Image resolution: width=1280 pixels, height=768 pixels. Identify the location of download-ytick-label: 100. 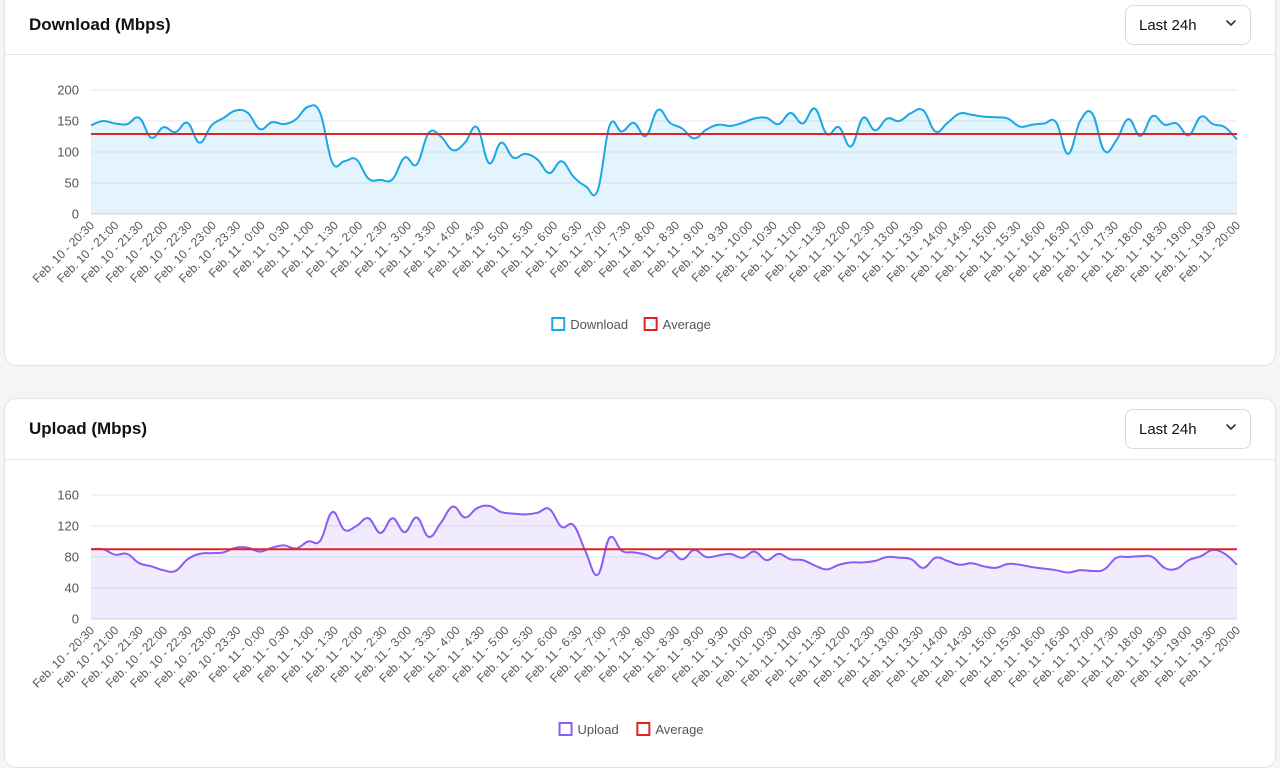
(68, 152).